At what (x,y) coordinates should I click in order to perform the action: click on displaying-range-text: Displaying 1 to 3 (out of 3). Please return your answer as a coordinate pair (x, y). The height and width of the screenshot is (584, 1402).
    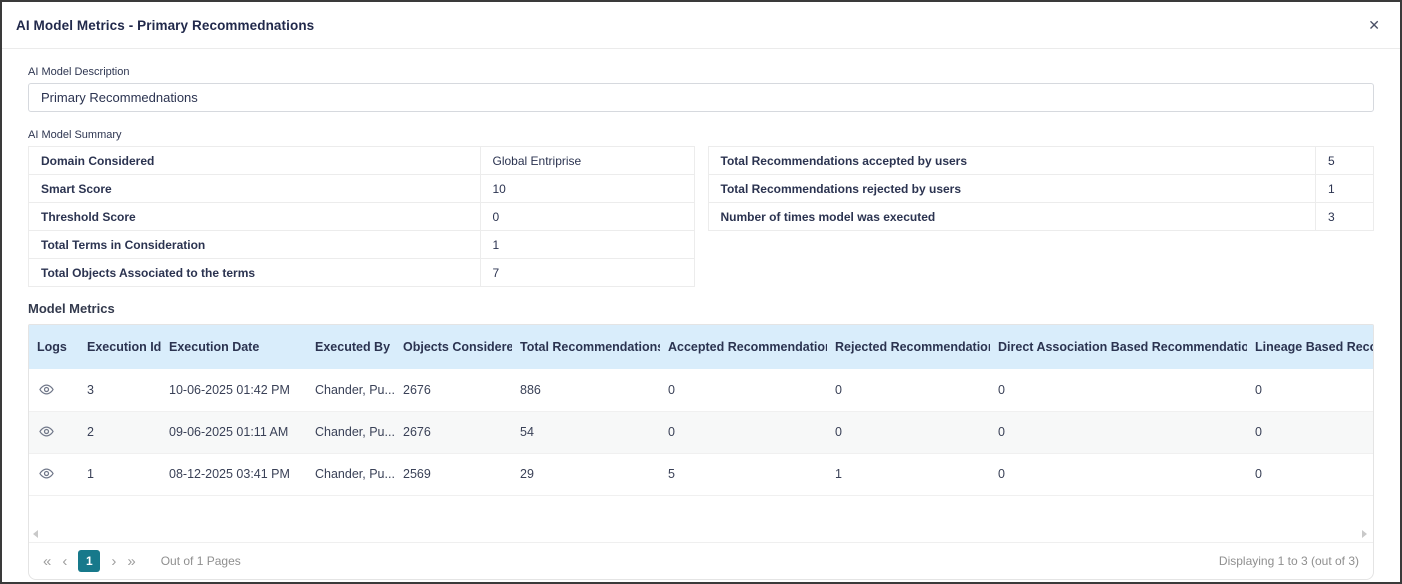
    Looking at the image, I should click on (1288, 561).